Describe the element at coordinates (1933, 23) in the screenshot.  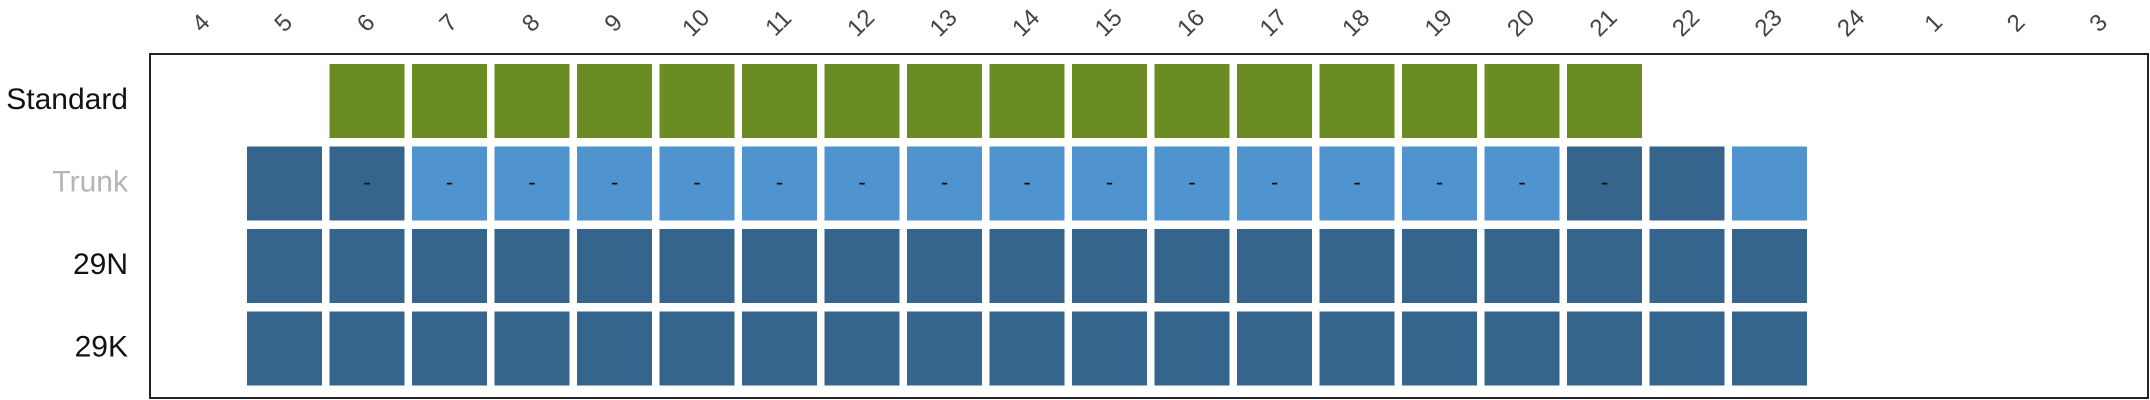
I see `hour-tick-label: 1` at that location.